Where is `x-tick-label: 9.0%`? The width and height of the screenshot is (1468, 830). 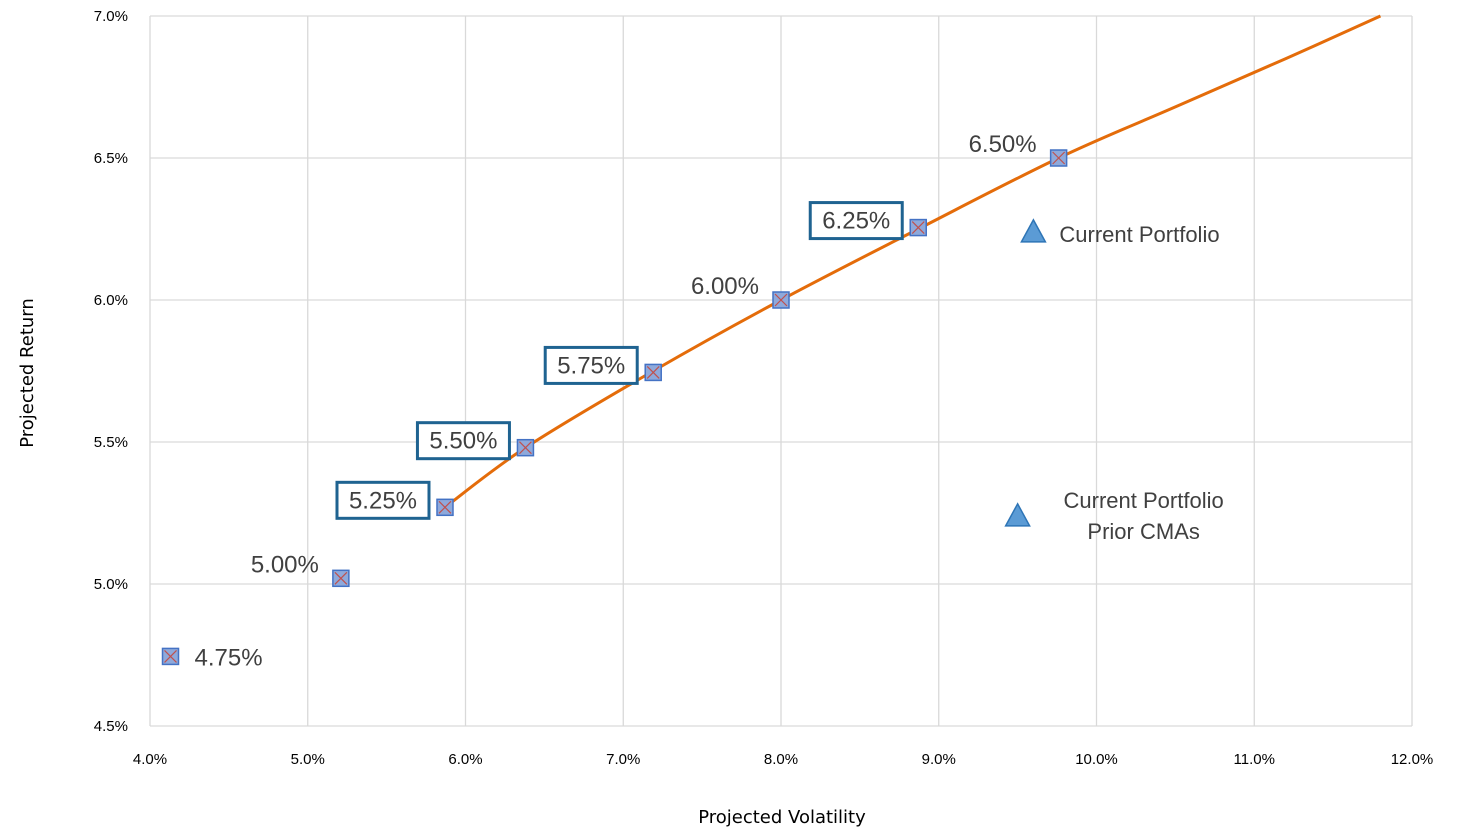
x-tick-label: 9.0% is located at coordinates (939, 759).